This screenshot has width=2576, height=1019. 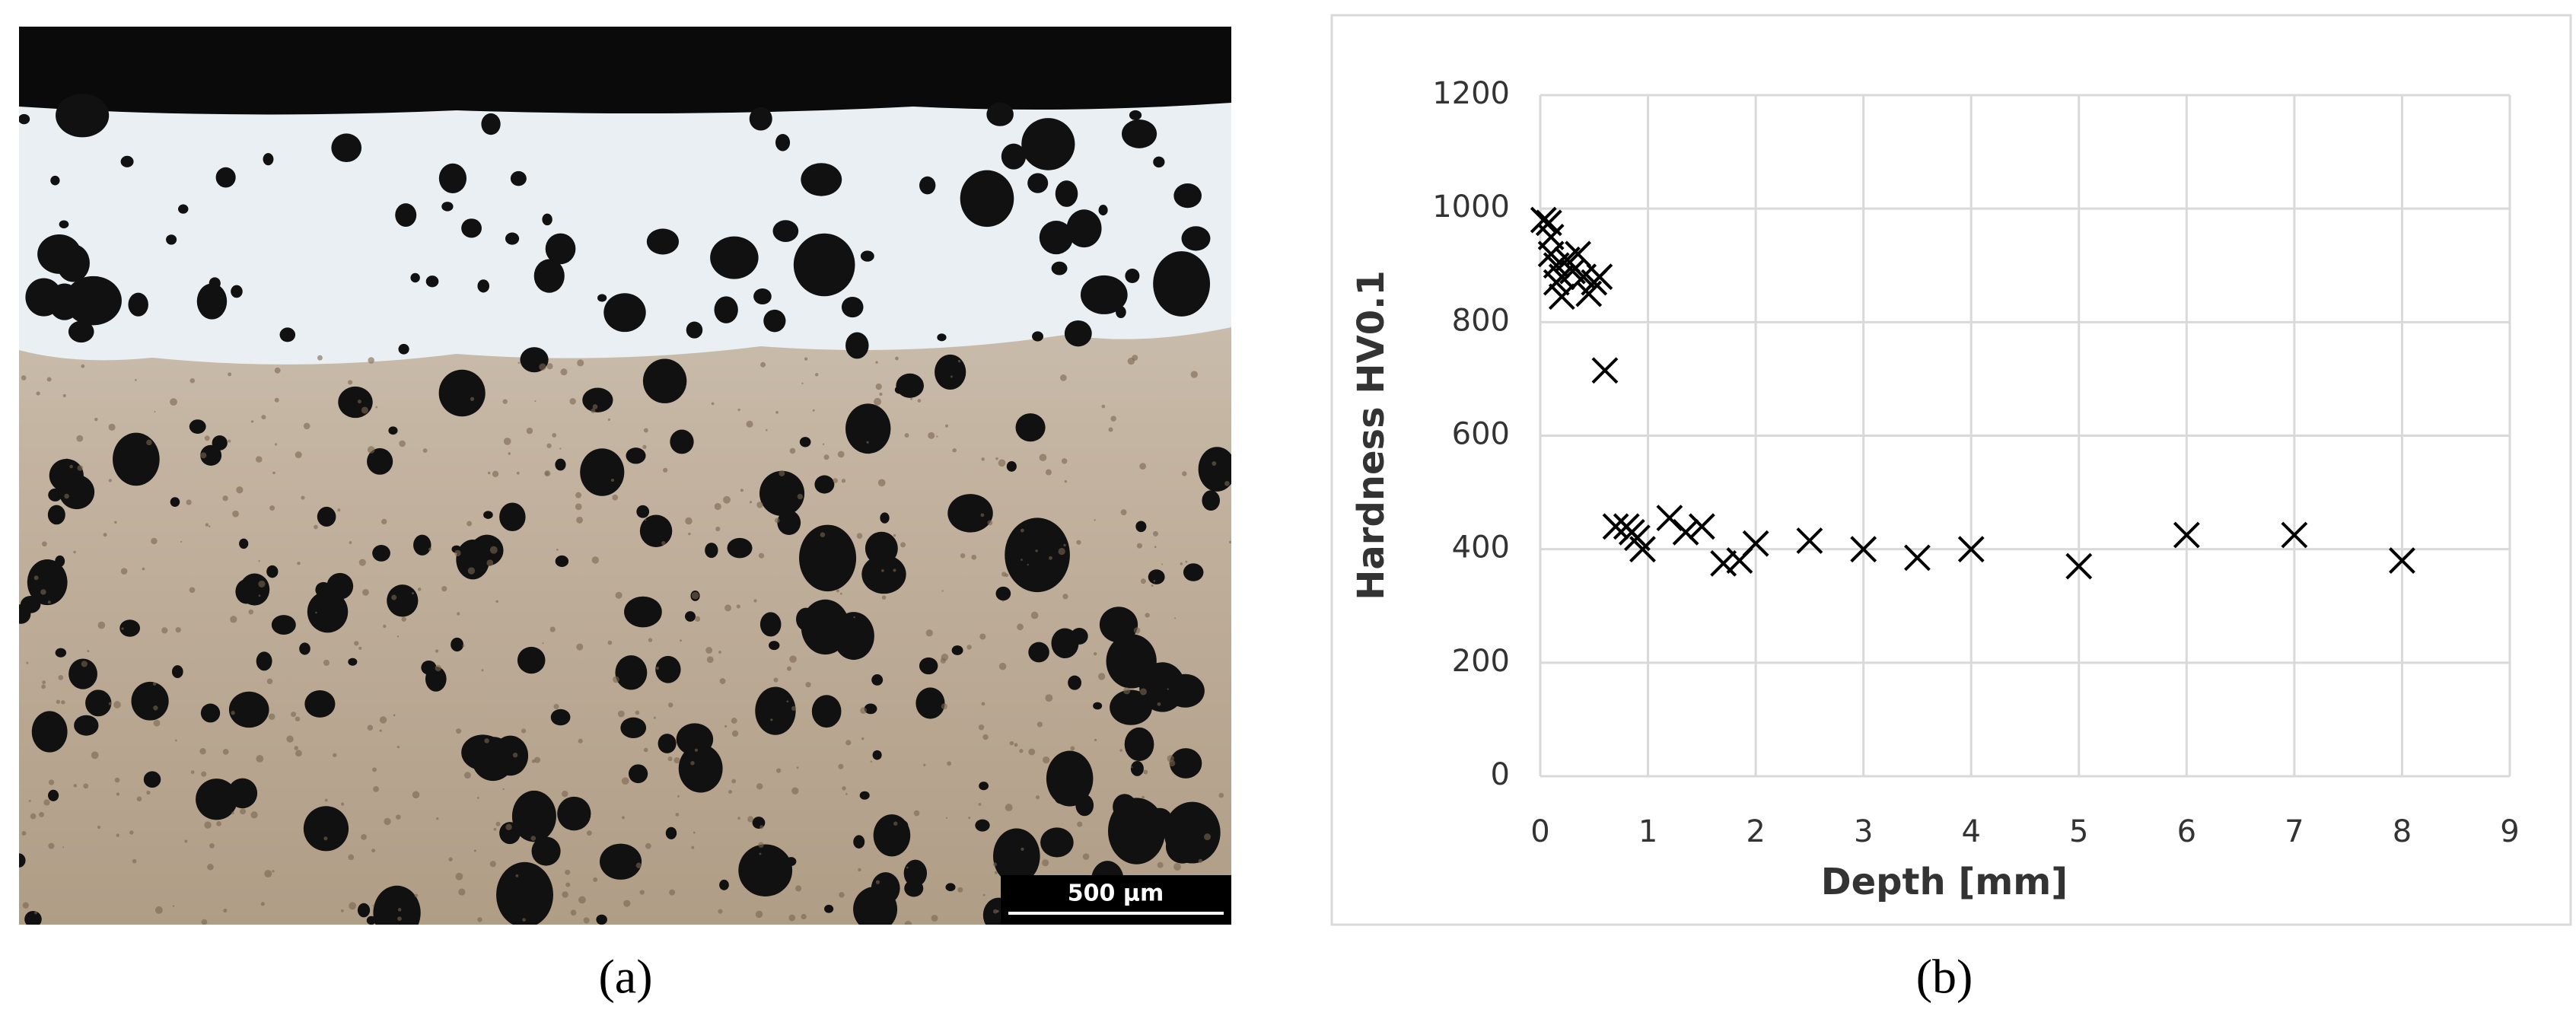 What do you see at coordinates (1944, 882) in the screenshot?
I see `x-axis-title: Depth [mm]` at bounding box center [1944, 882].